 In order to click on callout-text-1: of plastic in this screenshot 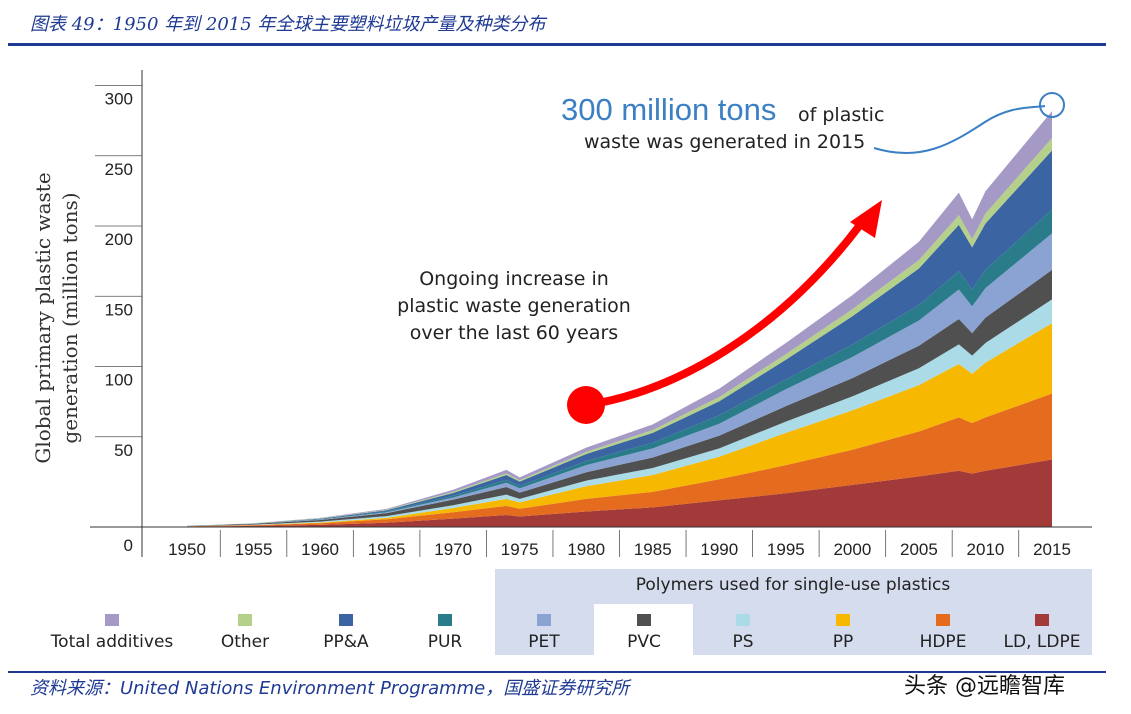, I will do `click(841, 115)`.